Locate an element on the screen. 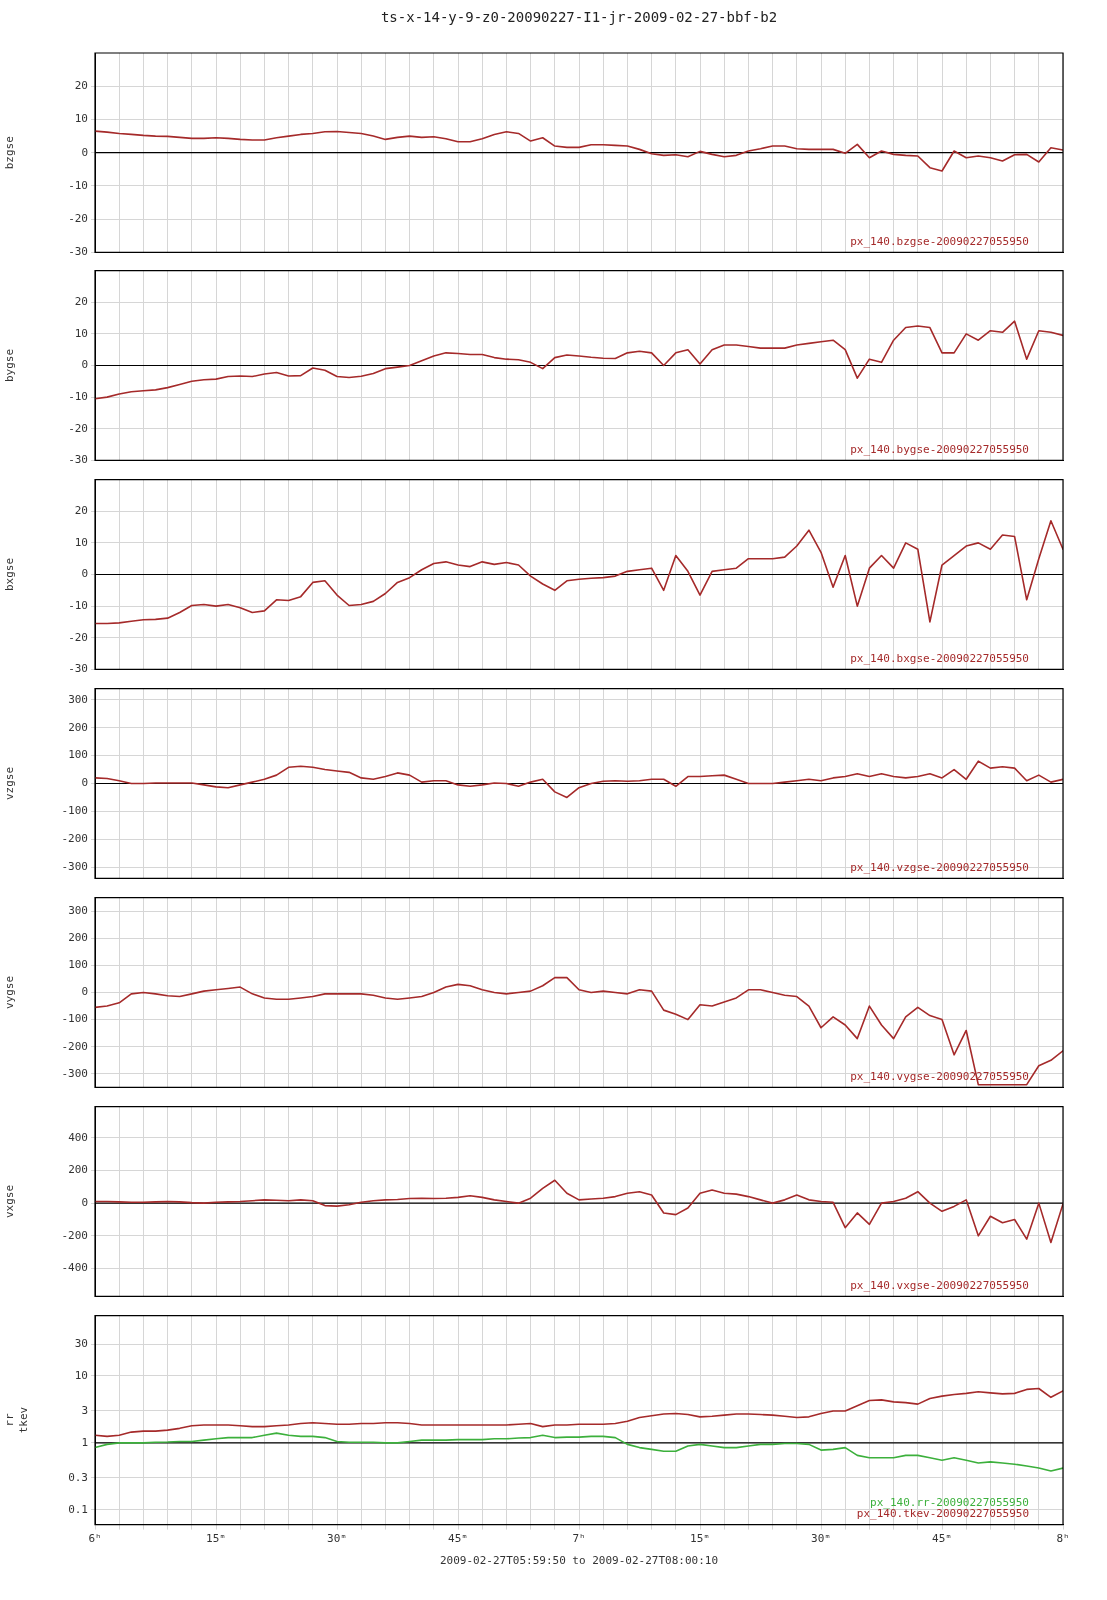  y-axis-title: vzgse is located at coordinates (10, 783).